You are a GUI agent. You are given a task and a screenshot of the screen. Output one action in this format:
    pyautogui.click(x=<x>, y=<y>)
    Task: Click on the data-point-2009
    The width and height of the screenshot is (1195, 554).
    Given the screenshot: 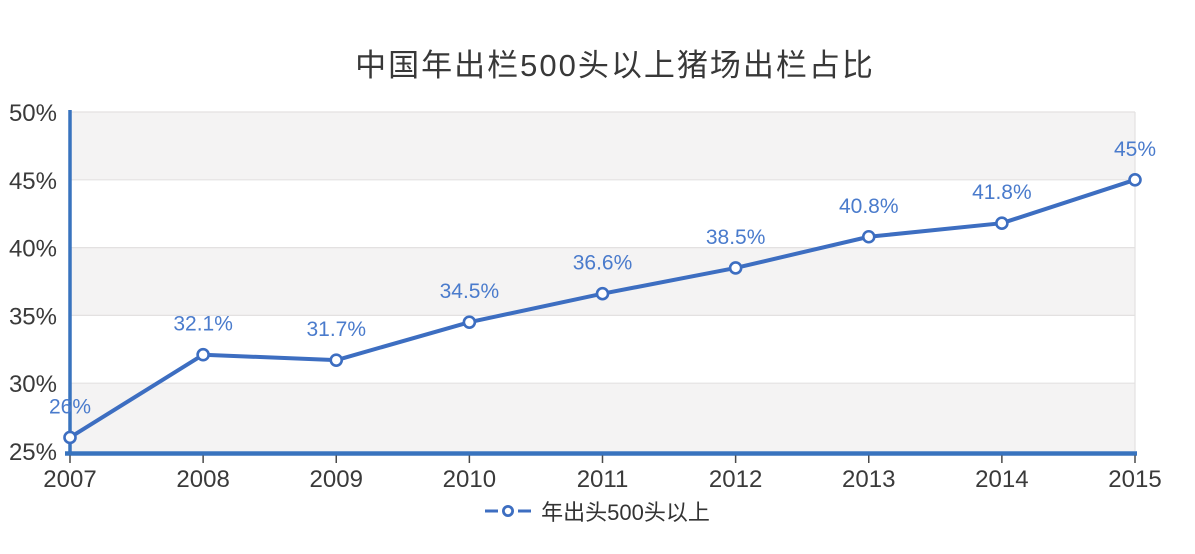 What is the action you would take?
    pyautogui.click(x=336, y=360)
    